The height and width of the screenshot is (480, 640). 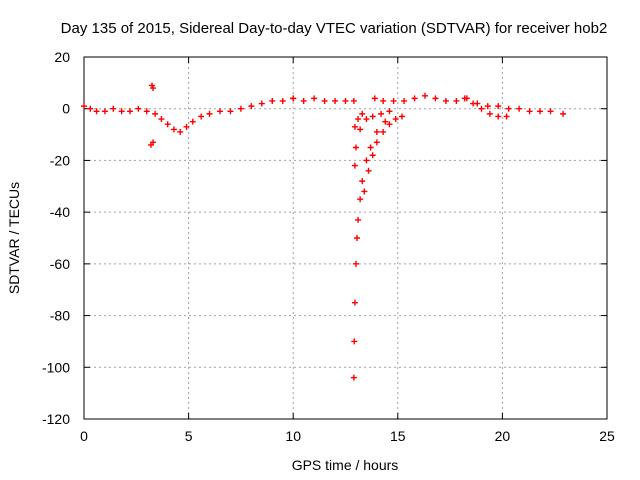 I want to click on x-tick-label: 15, so click(x=398, y=436).